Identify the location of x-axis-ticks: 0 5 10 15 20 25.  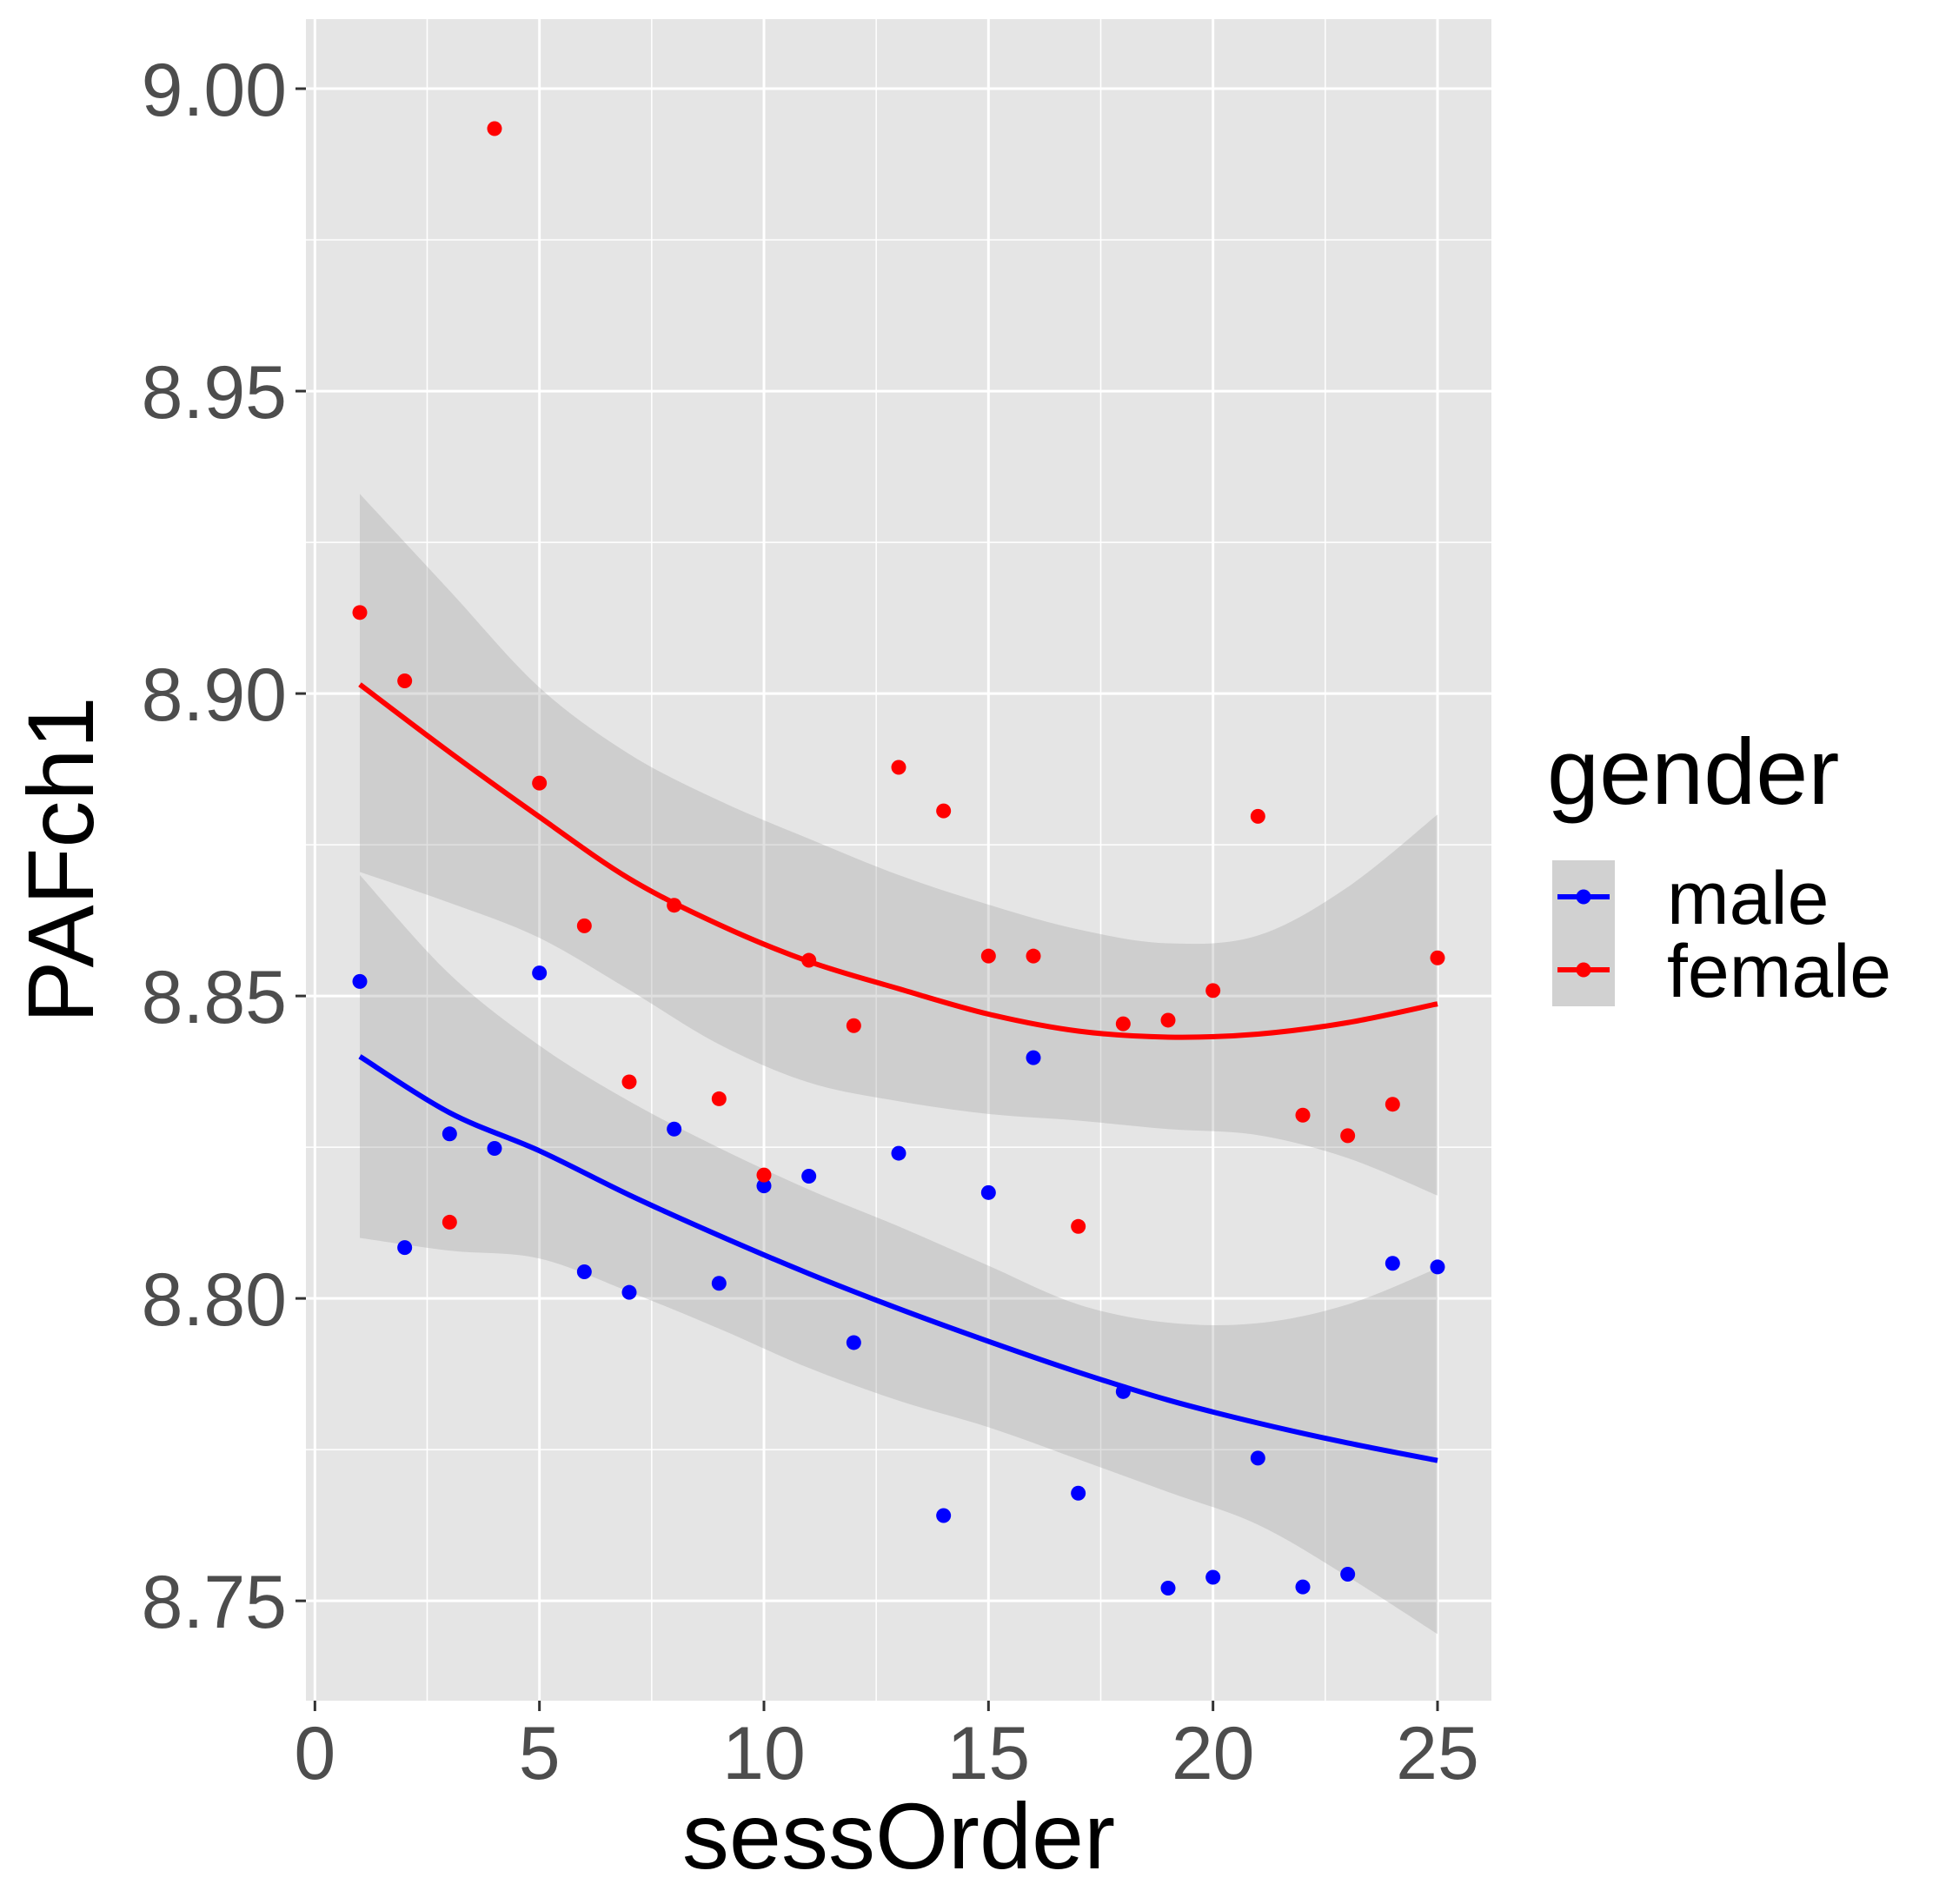
(886, 1748).